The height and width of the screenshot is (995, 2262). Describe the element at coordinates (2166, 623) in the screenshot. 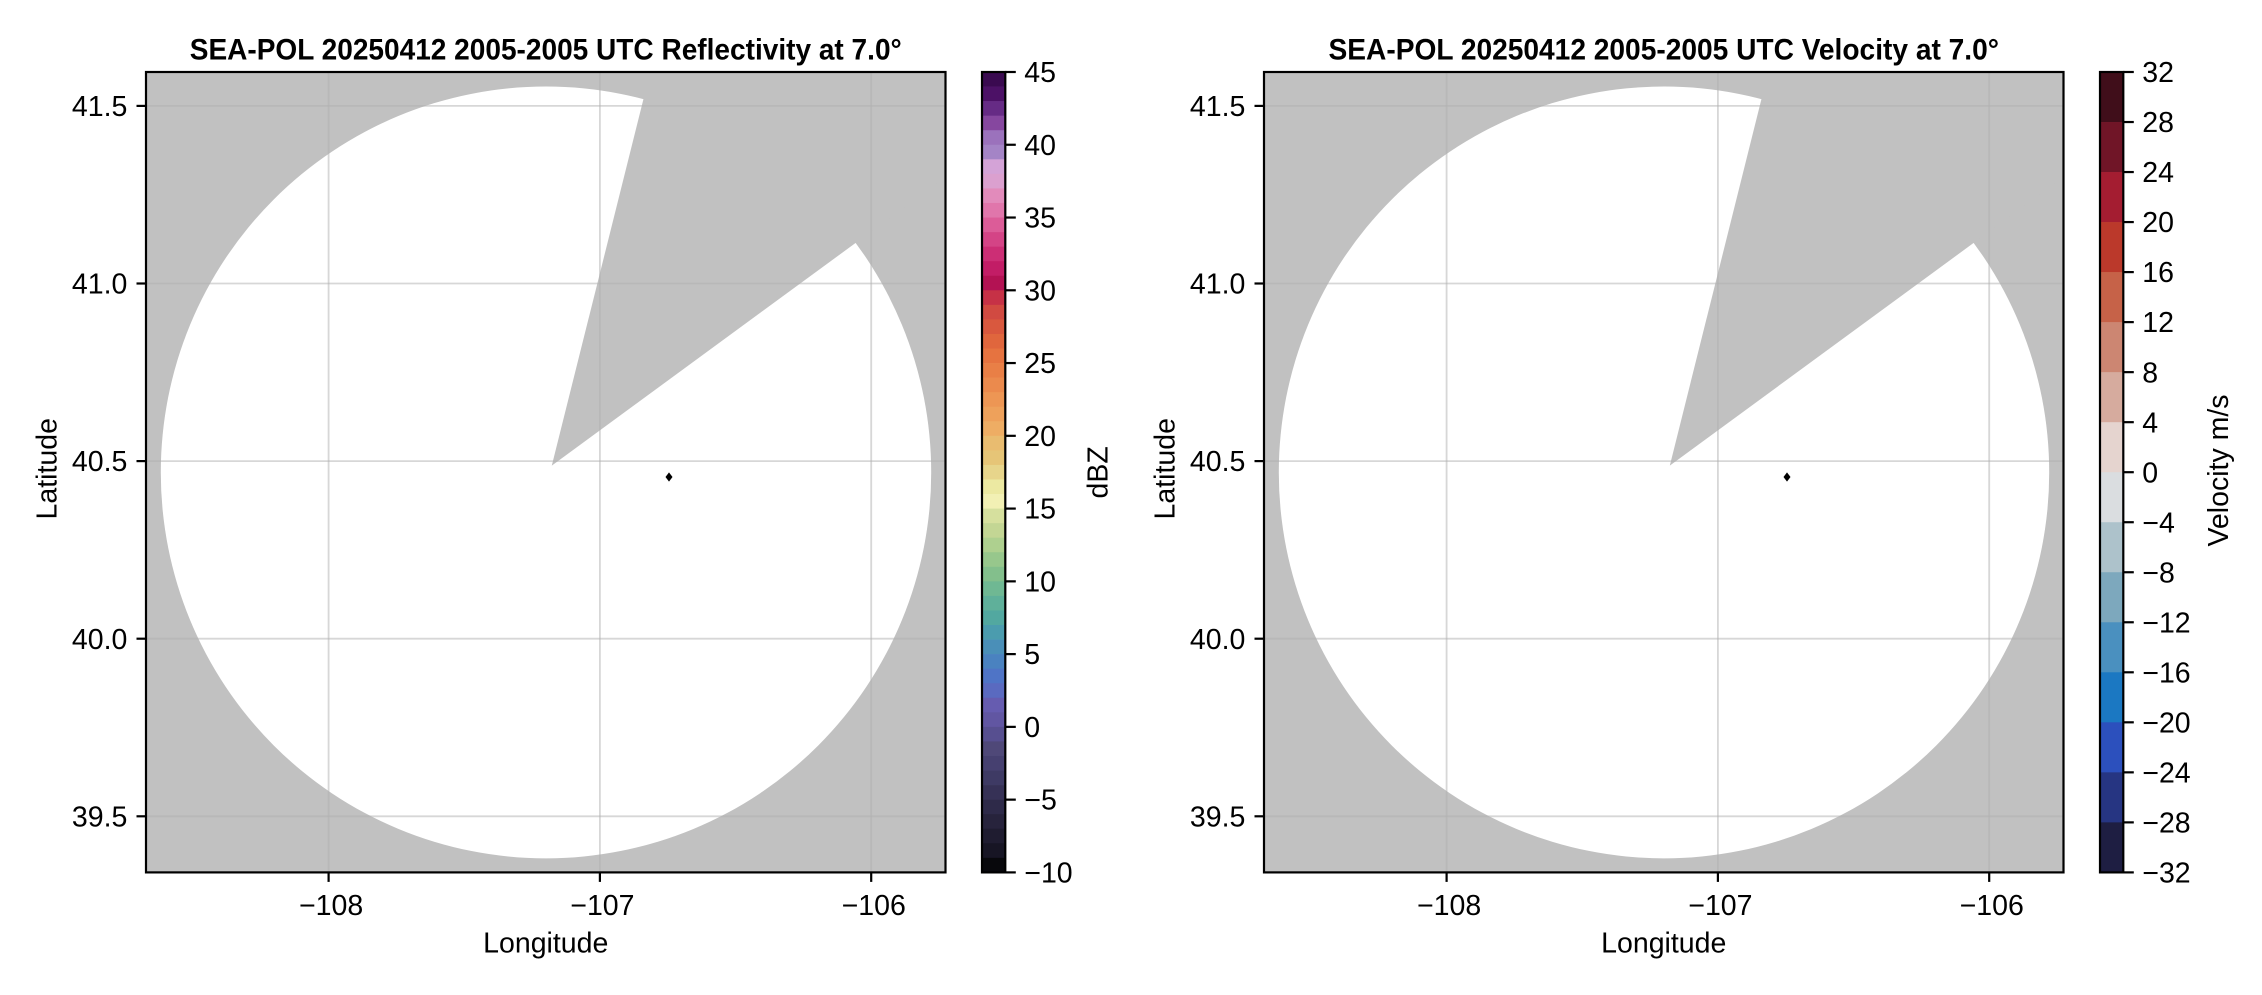

I see `svg-text: −12` at that location.